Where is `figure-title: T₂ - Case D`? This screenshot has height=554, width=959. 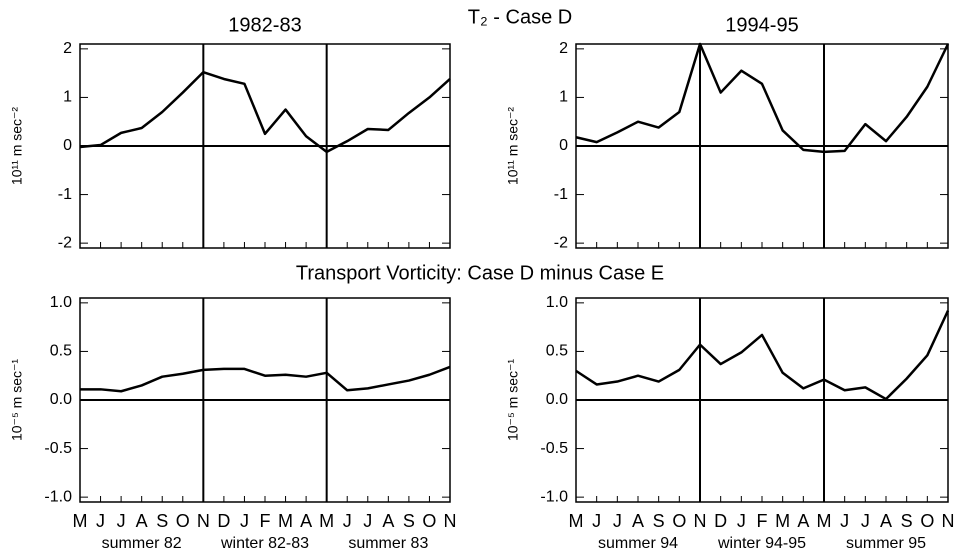 figure-title: T₂ - Case D is located at coordinates (520, 17).